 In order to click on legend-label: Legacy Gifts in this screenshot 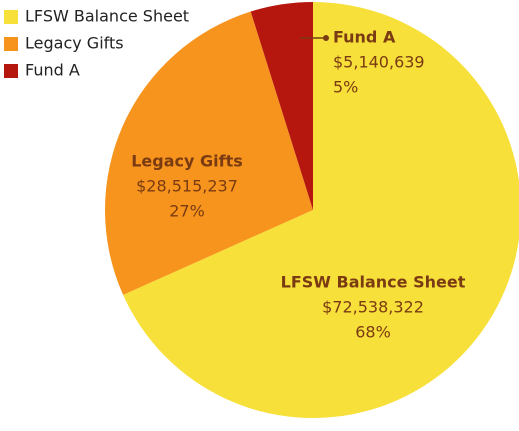, I will do `click(74, 43)`.